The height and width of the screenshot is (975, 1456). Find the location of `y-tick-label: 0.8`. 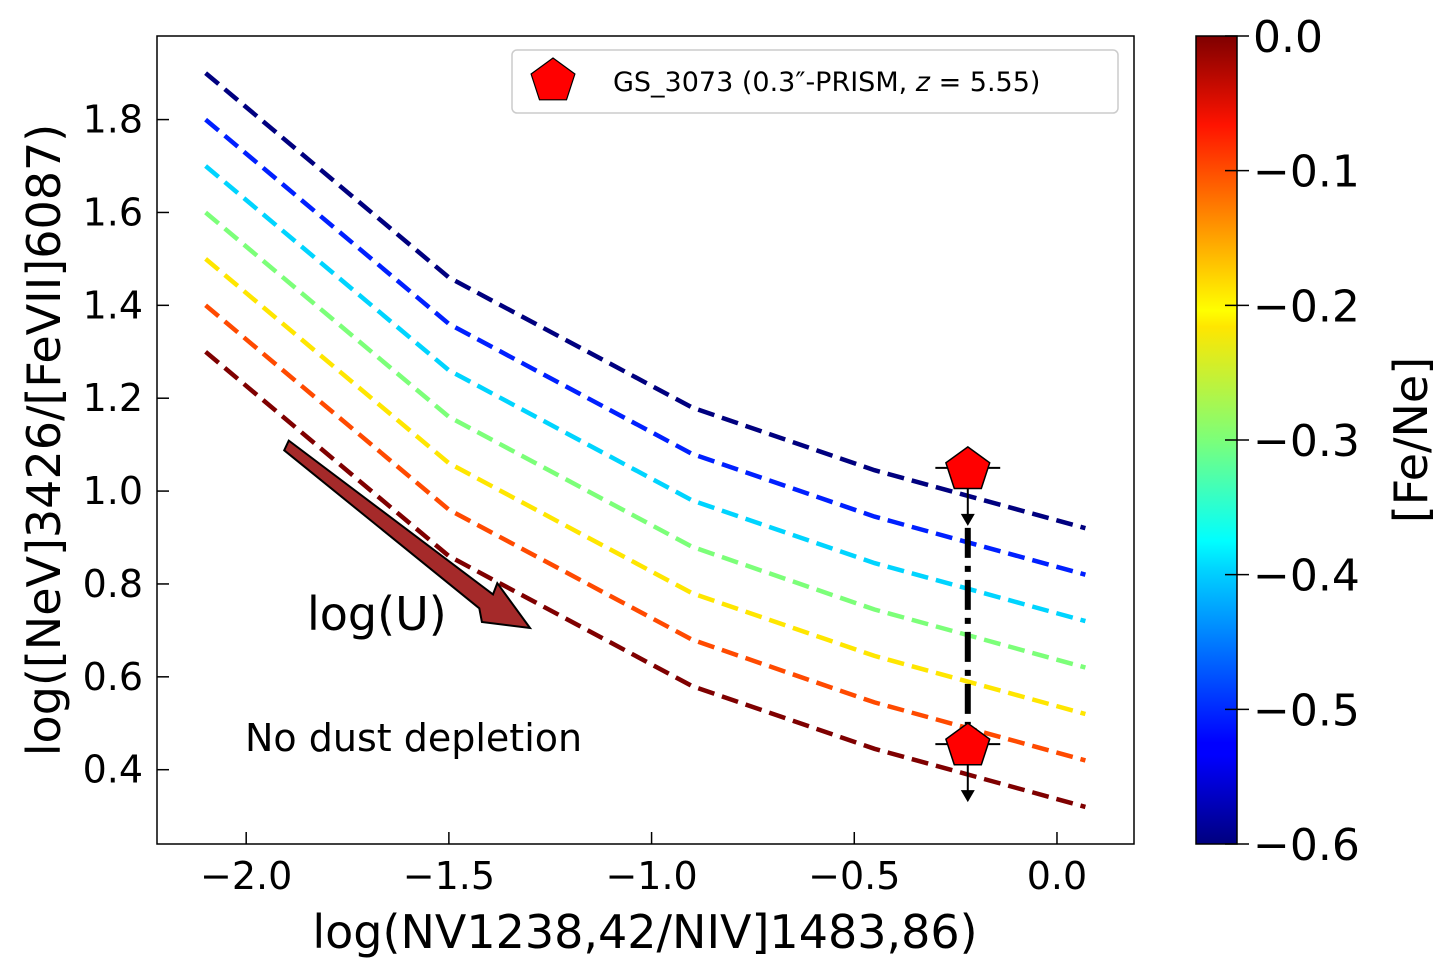

y-tick-label: 0.8 is located at coordinates (113, 584).